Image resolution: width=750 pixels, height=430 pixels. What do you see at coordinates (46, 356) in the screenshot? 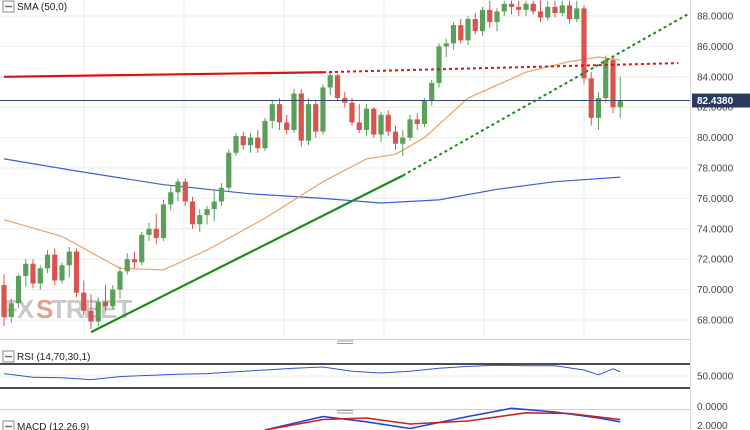
I see `rsi-legend: RSI (14,70,30,1)` at bounding box center [46, 356].